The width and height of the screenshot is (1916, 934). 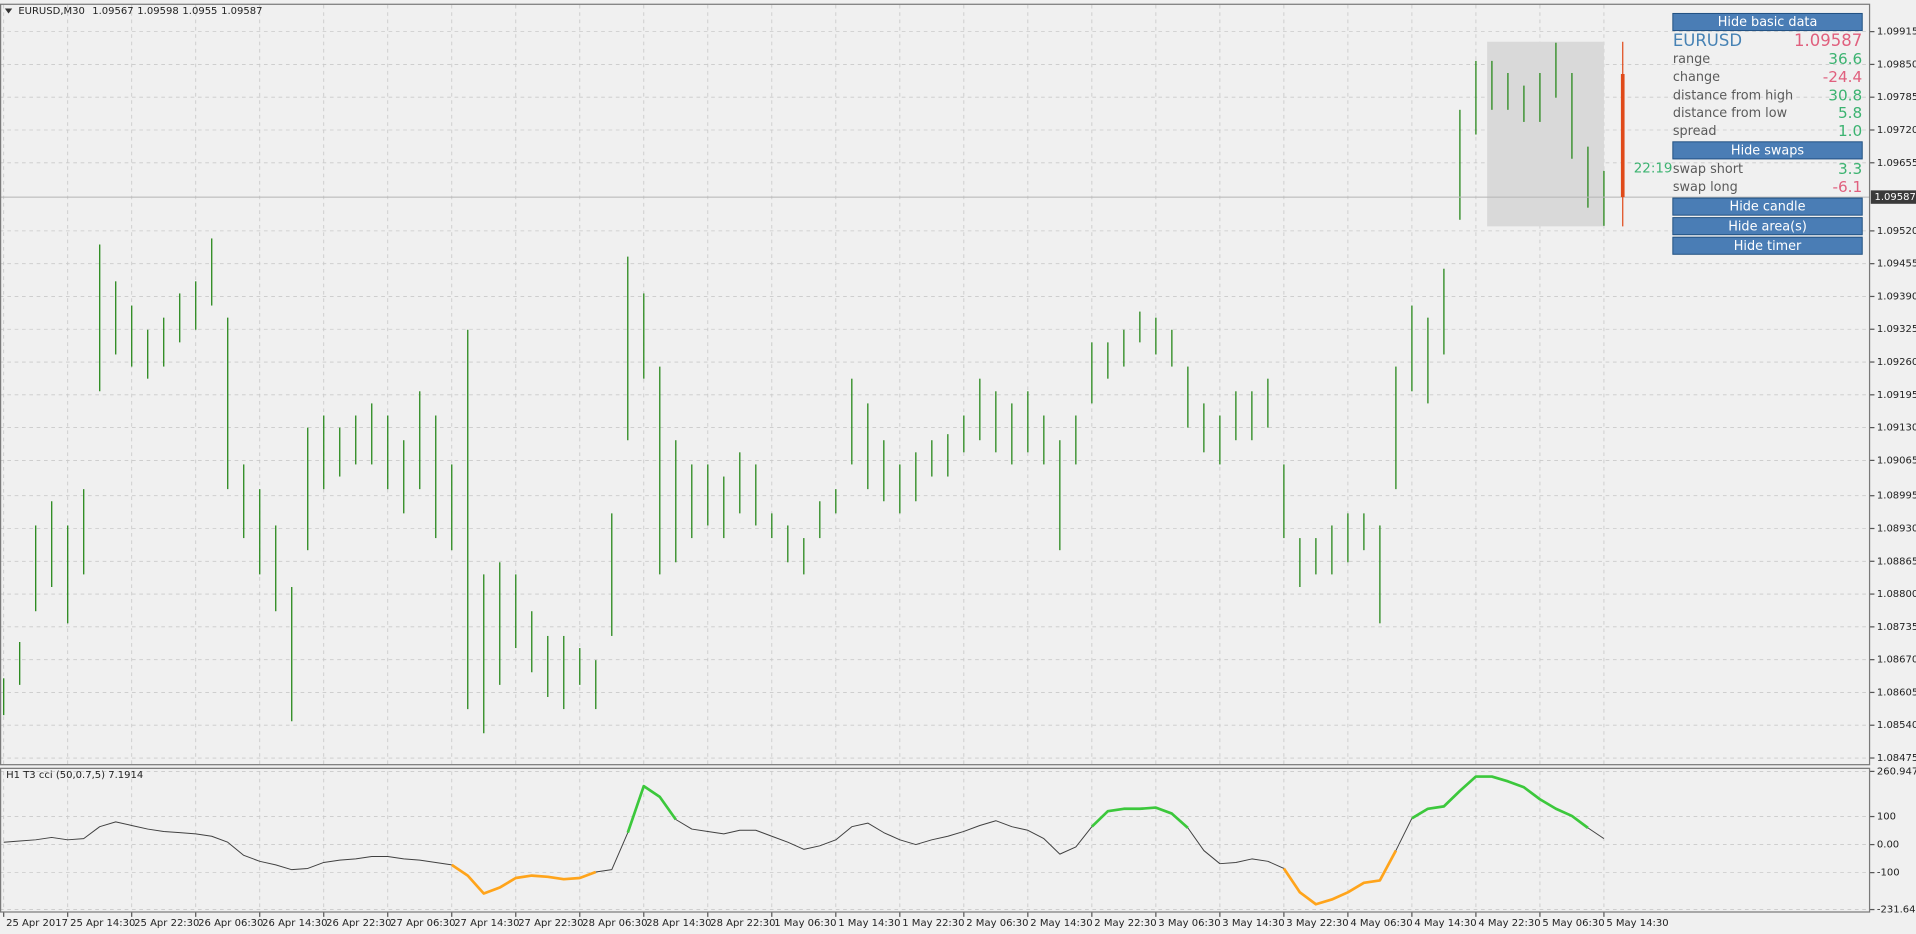 What do you see at coordinates (1896, 362) in the screenshot?
I see `y-tick-label: 1.09260` at bounding box center [1896, 362].